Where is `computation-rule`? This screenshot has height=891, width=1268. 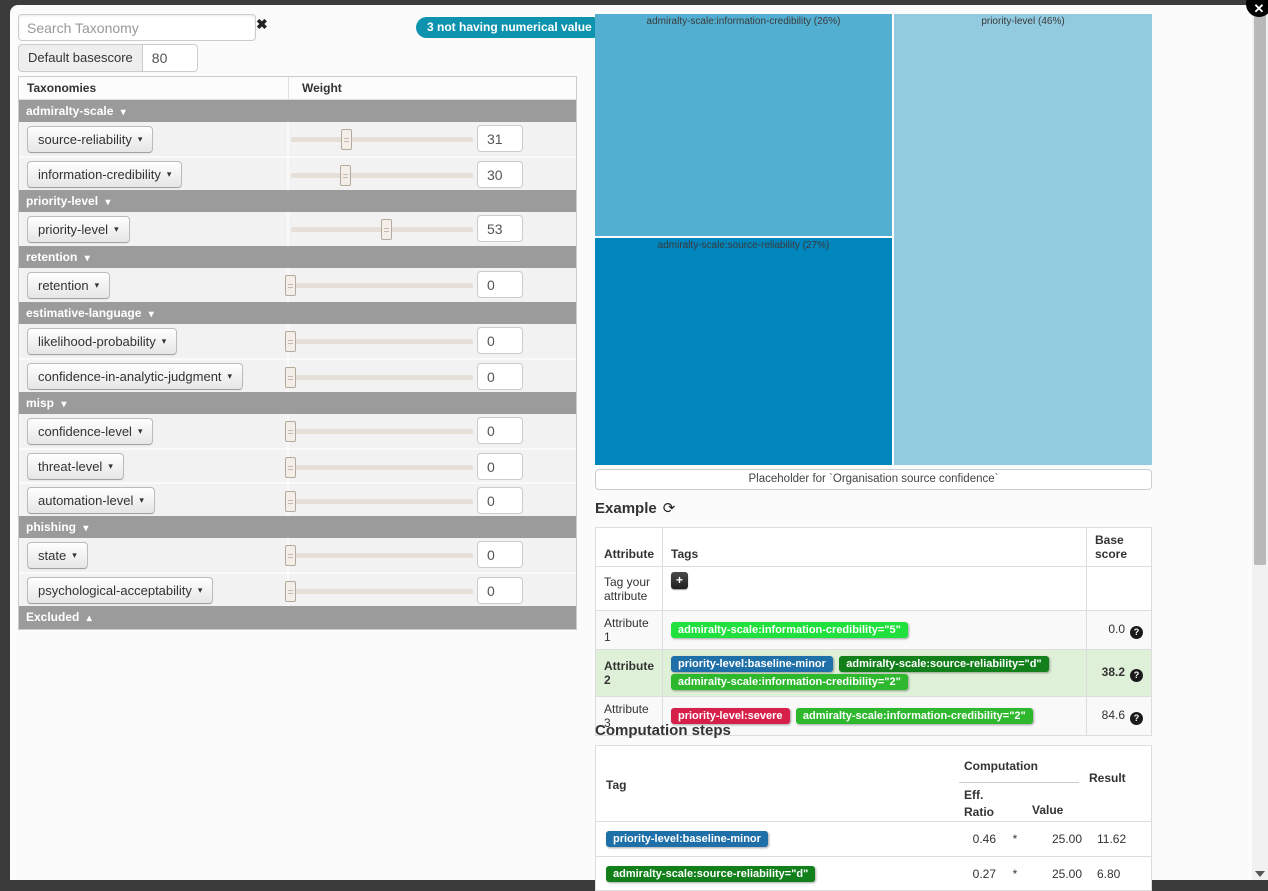 computation-rule is located at coordinates (1019, 782).